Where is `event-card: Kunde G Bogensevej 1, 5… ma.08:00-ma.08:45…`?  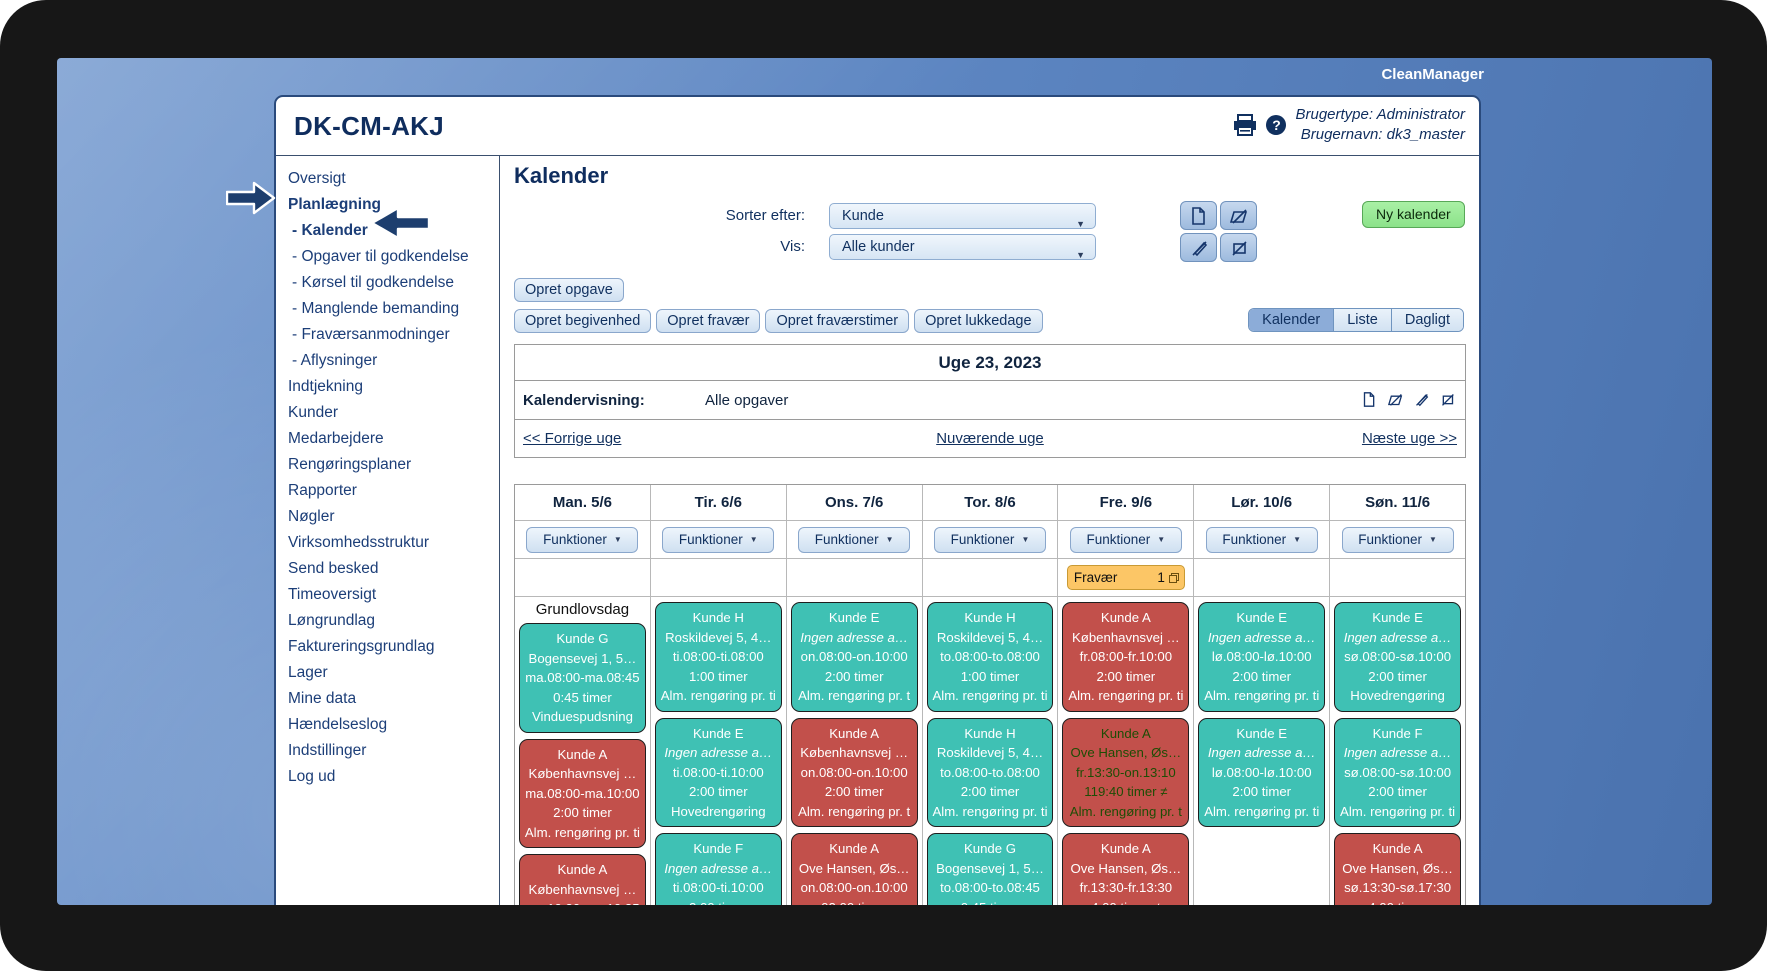 event-card: Kunde G Bogensevej 1, 5… ma.08:00-ma.08:45… is located at coordinates (582, 678).